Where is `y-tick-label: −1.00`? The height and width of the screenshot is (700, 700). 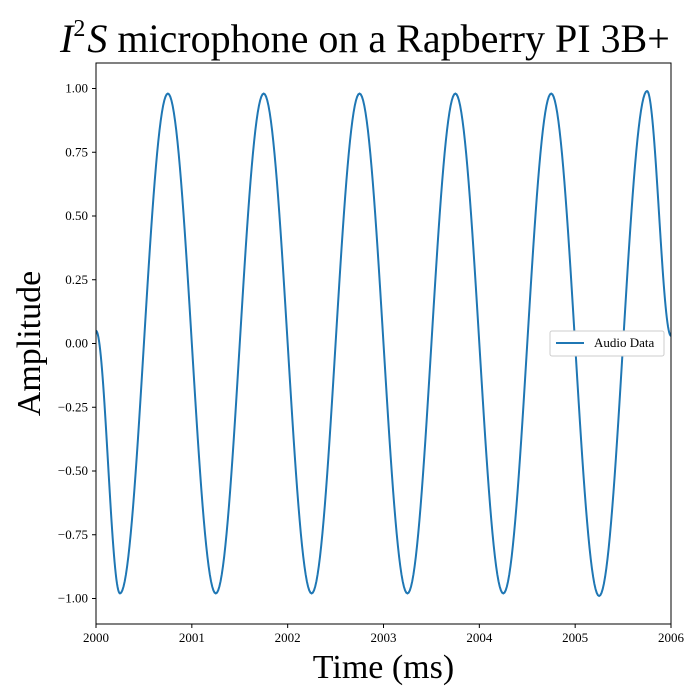 y-tick-label: −1.00 is located at coordinates (73, 598).